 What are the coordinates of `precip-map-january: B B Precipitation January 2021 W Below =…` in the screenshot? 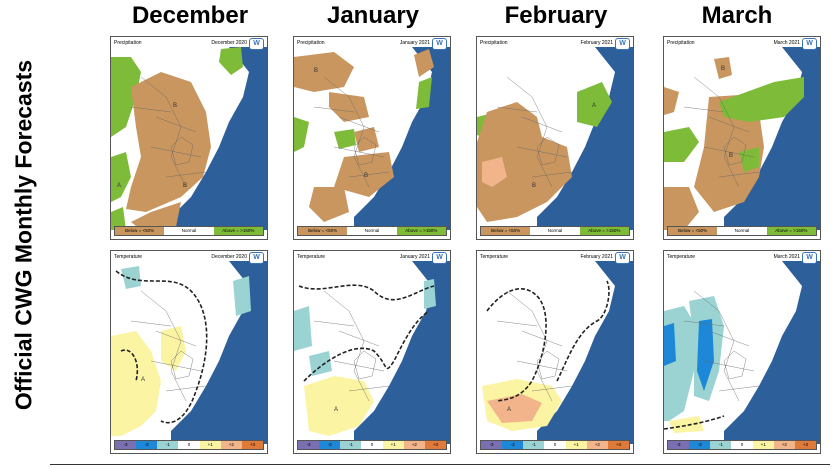 It's located at (372, 138).